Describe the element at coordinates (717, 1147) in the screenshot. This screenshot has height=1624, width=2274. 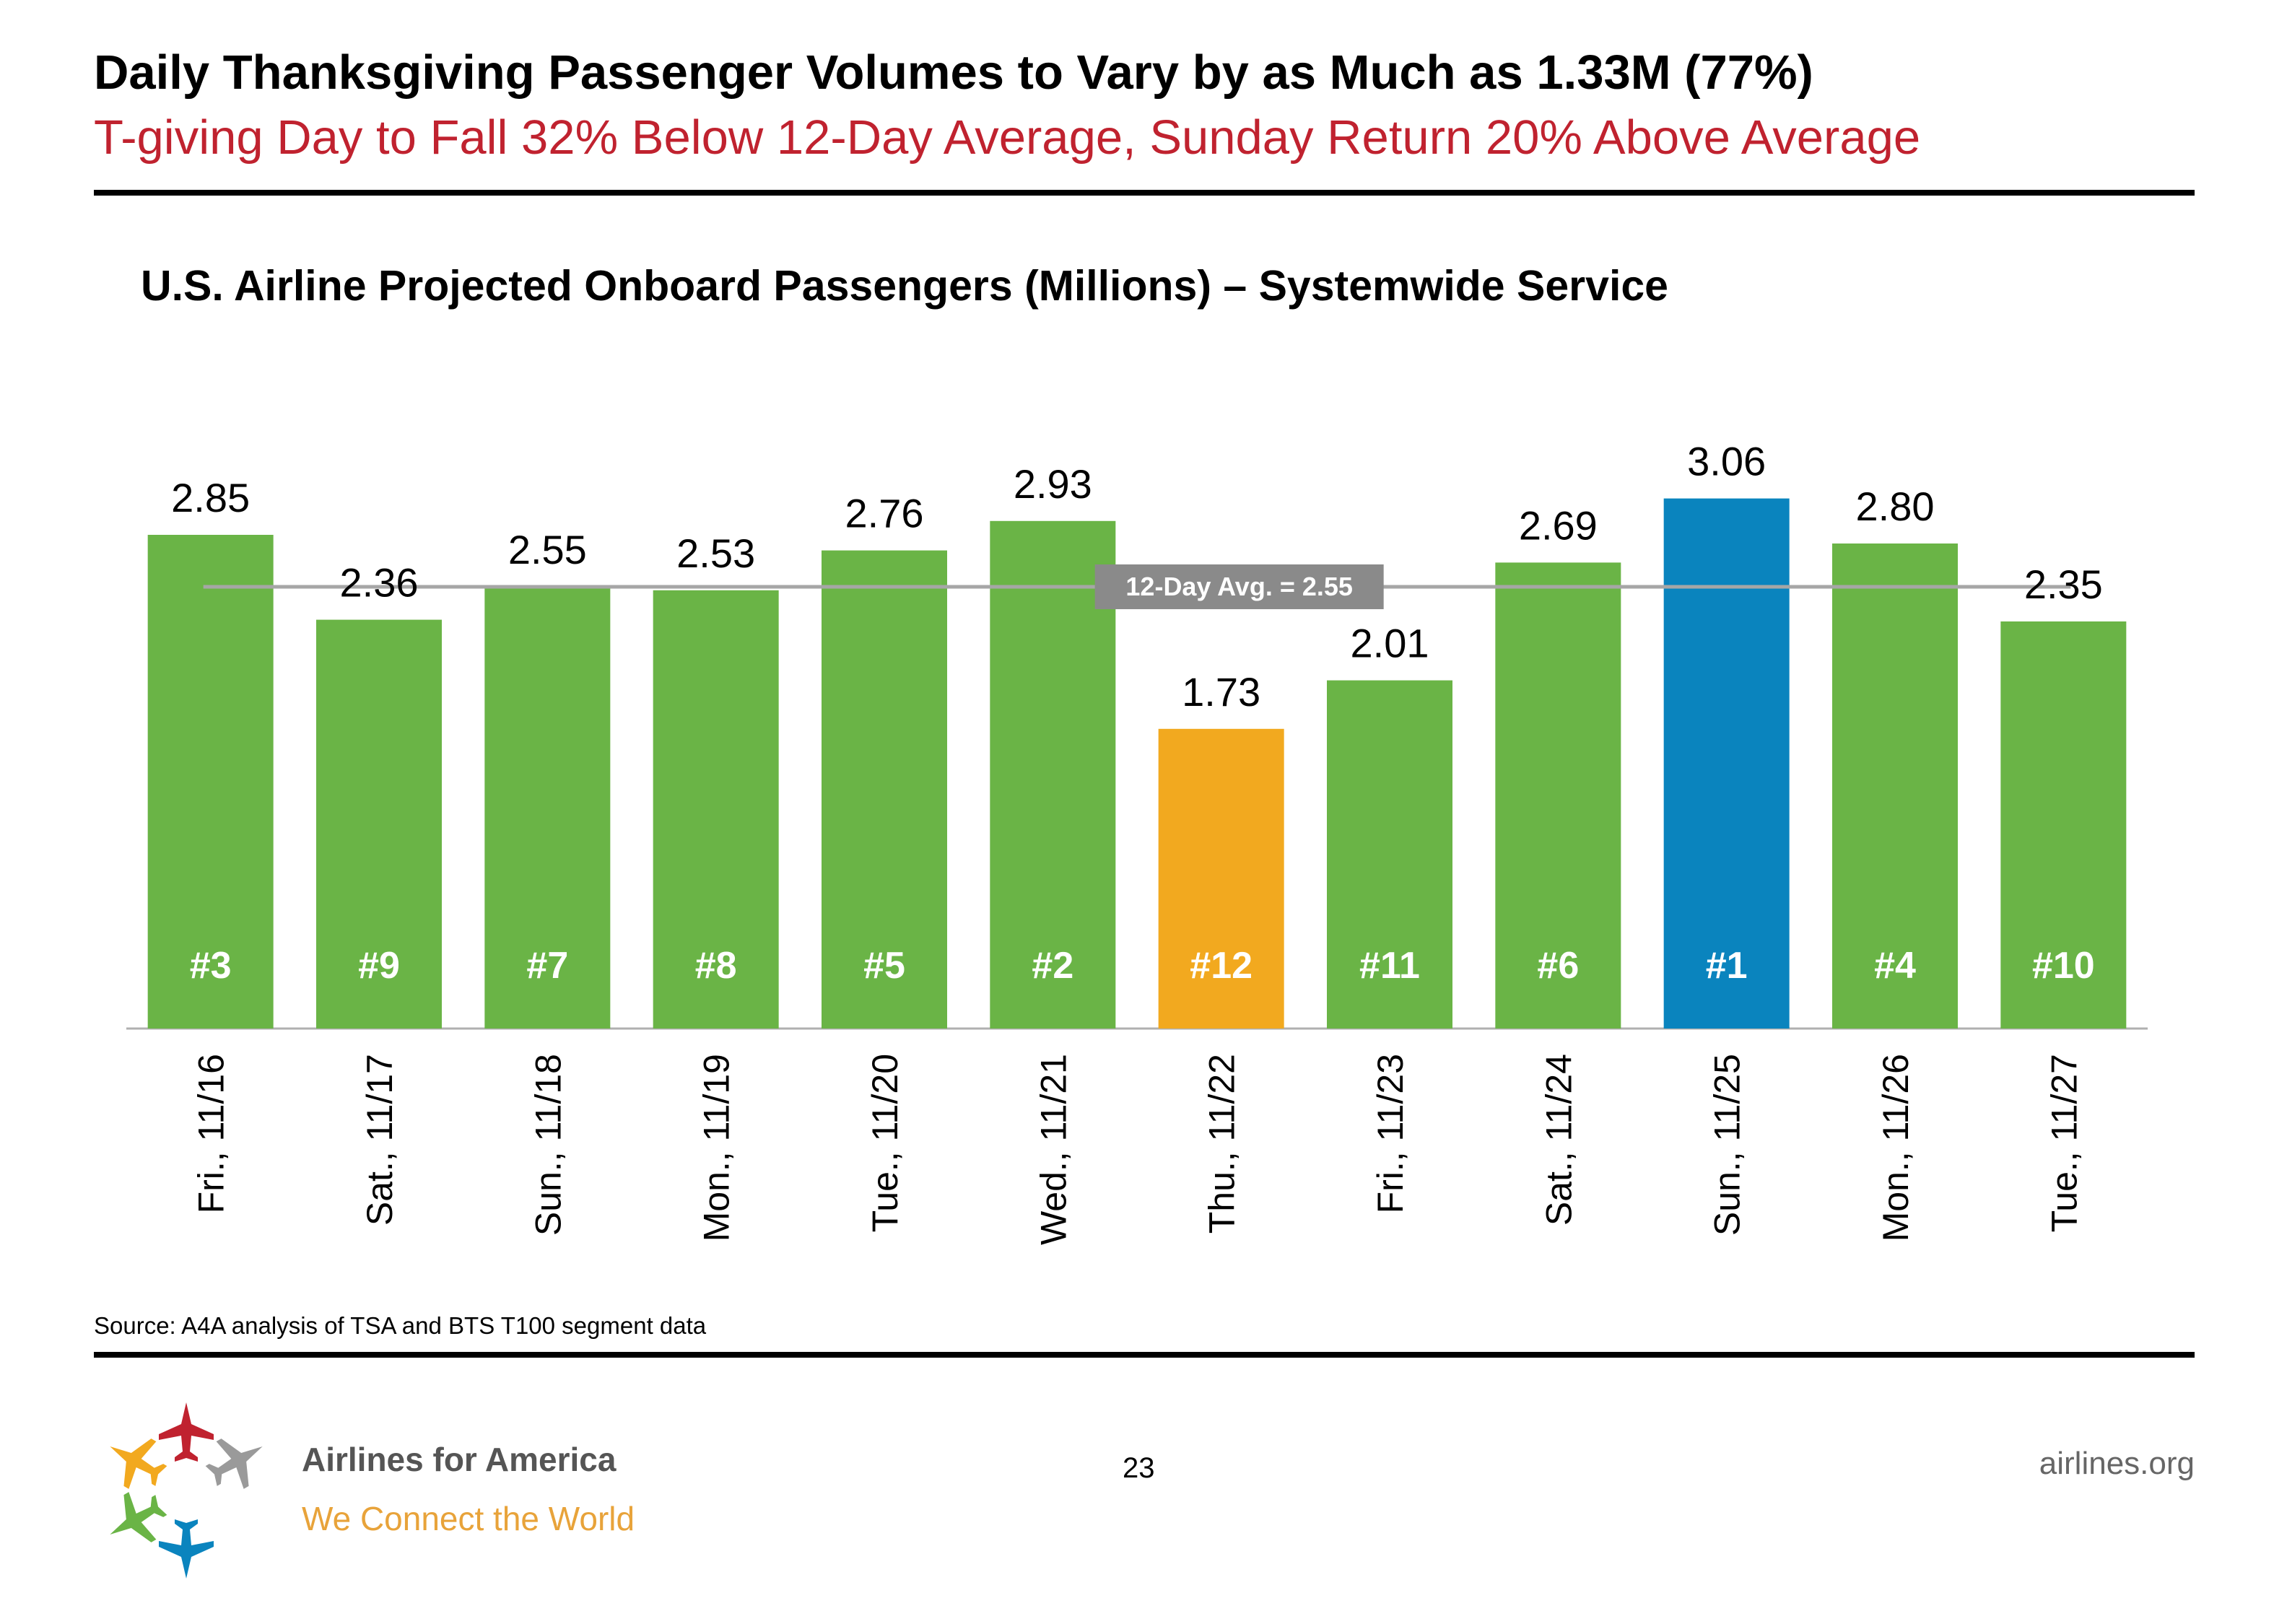
I see `category-label-3: Mon., 11/19` at that location.